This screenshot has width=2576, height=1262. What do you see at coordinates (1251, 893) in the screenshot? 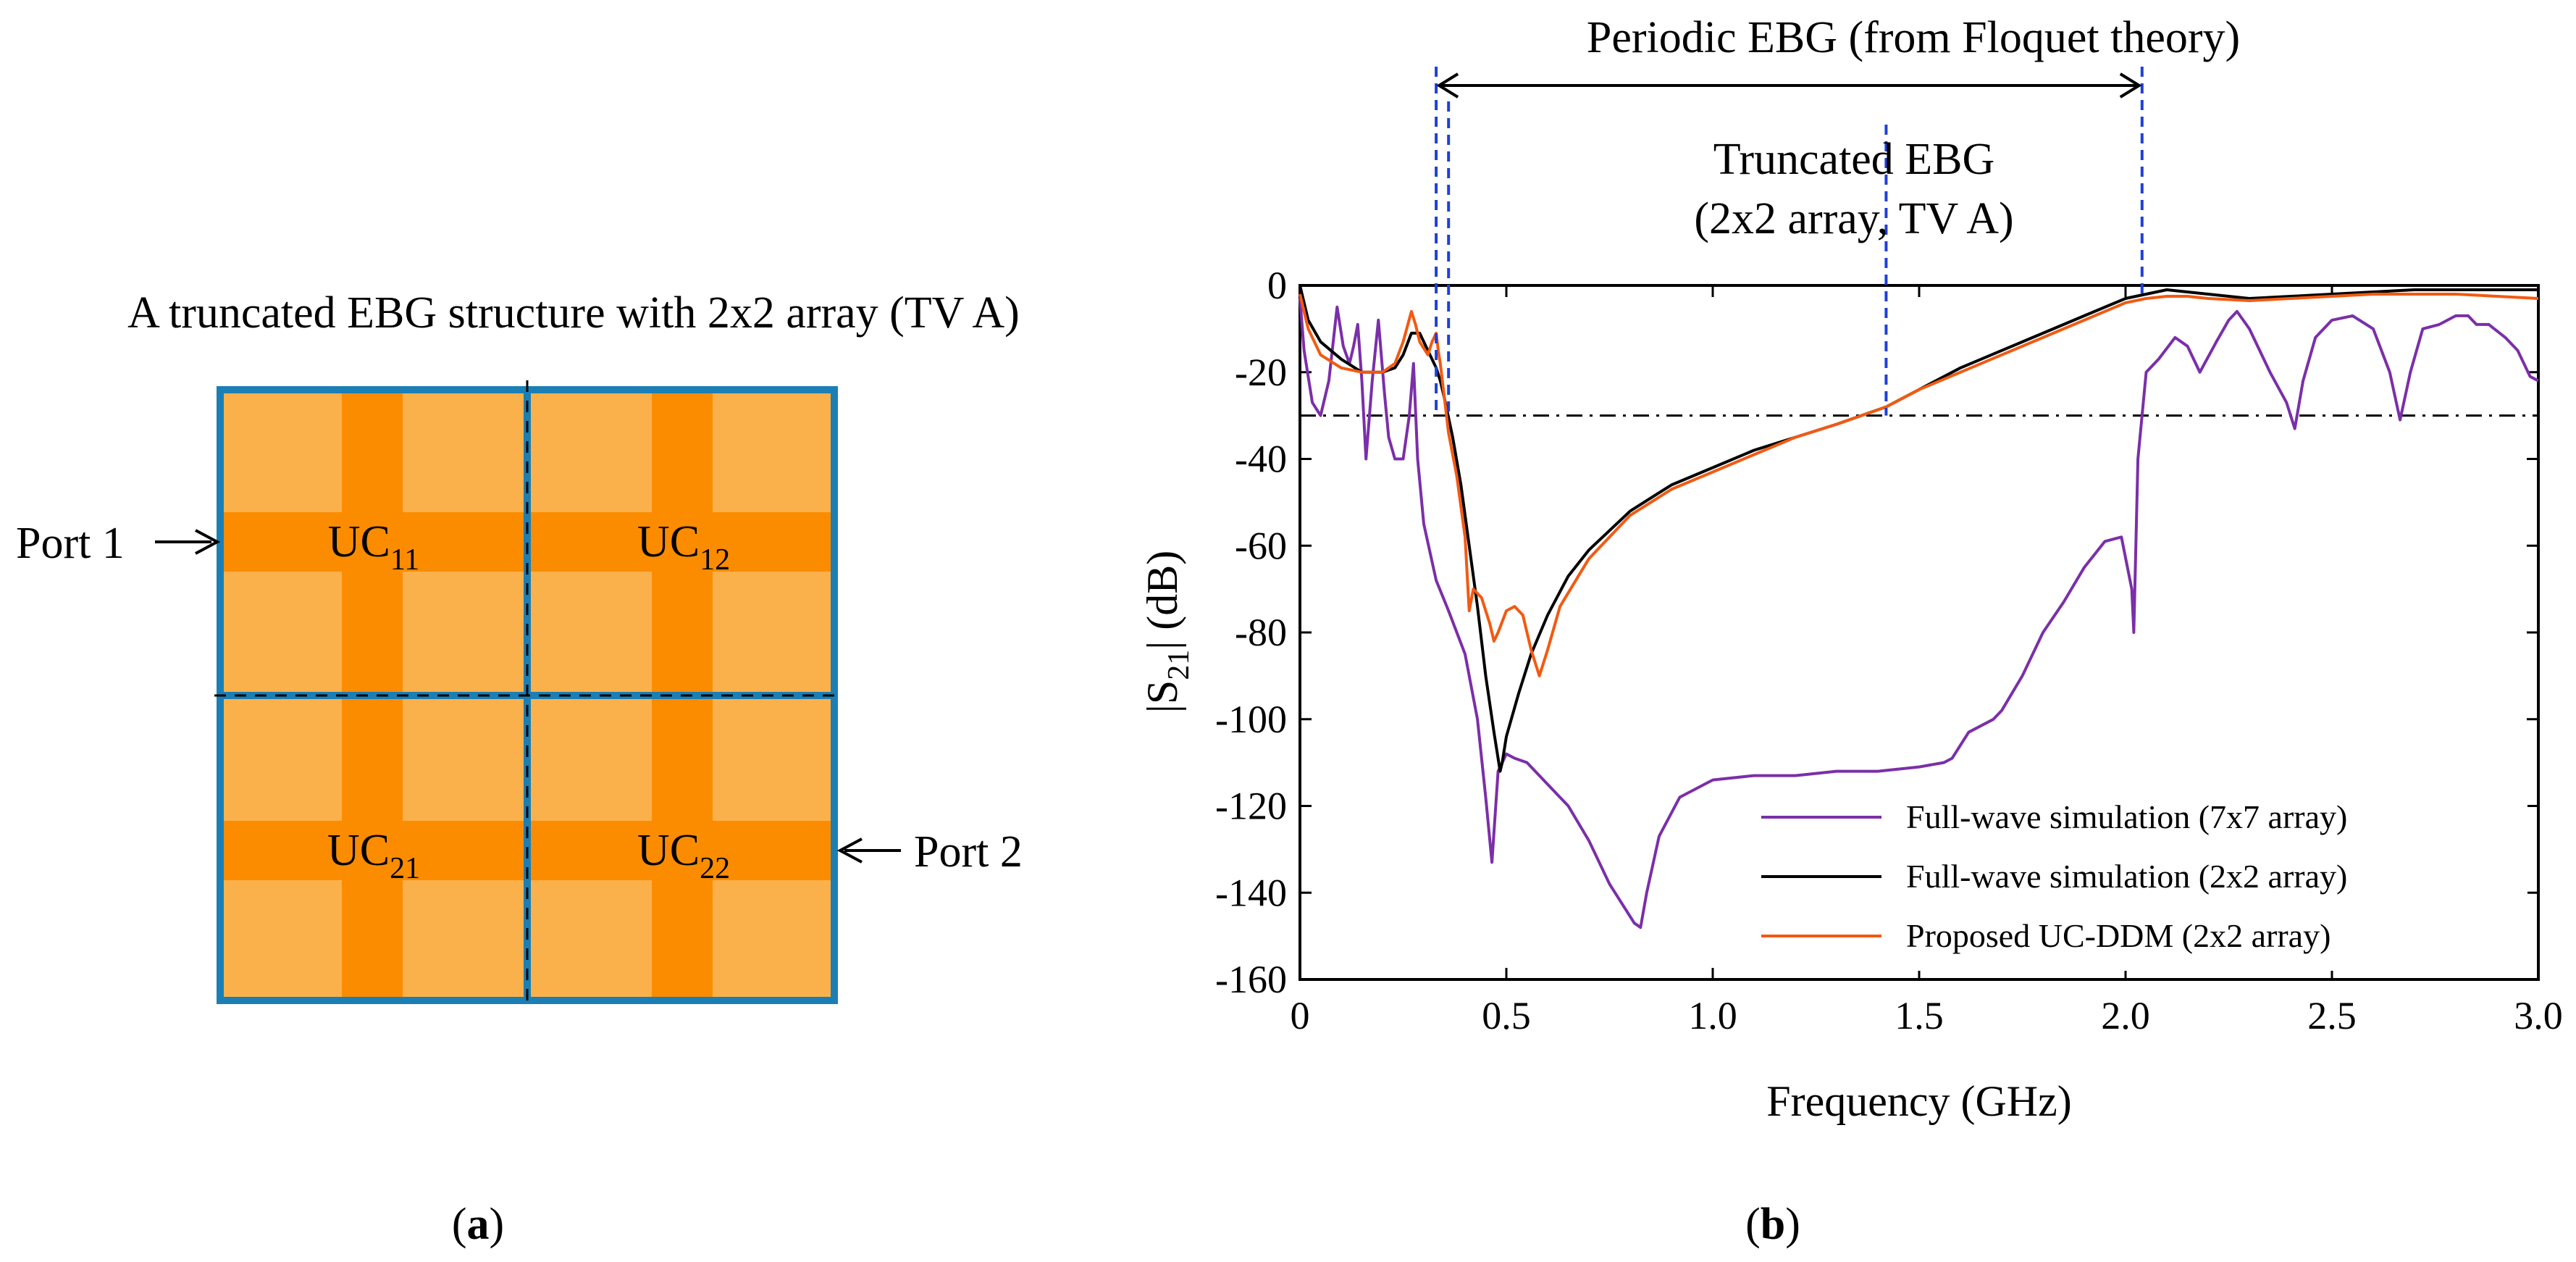
I see `y-tick-label: -140` at bounding box center [1251, 893].